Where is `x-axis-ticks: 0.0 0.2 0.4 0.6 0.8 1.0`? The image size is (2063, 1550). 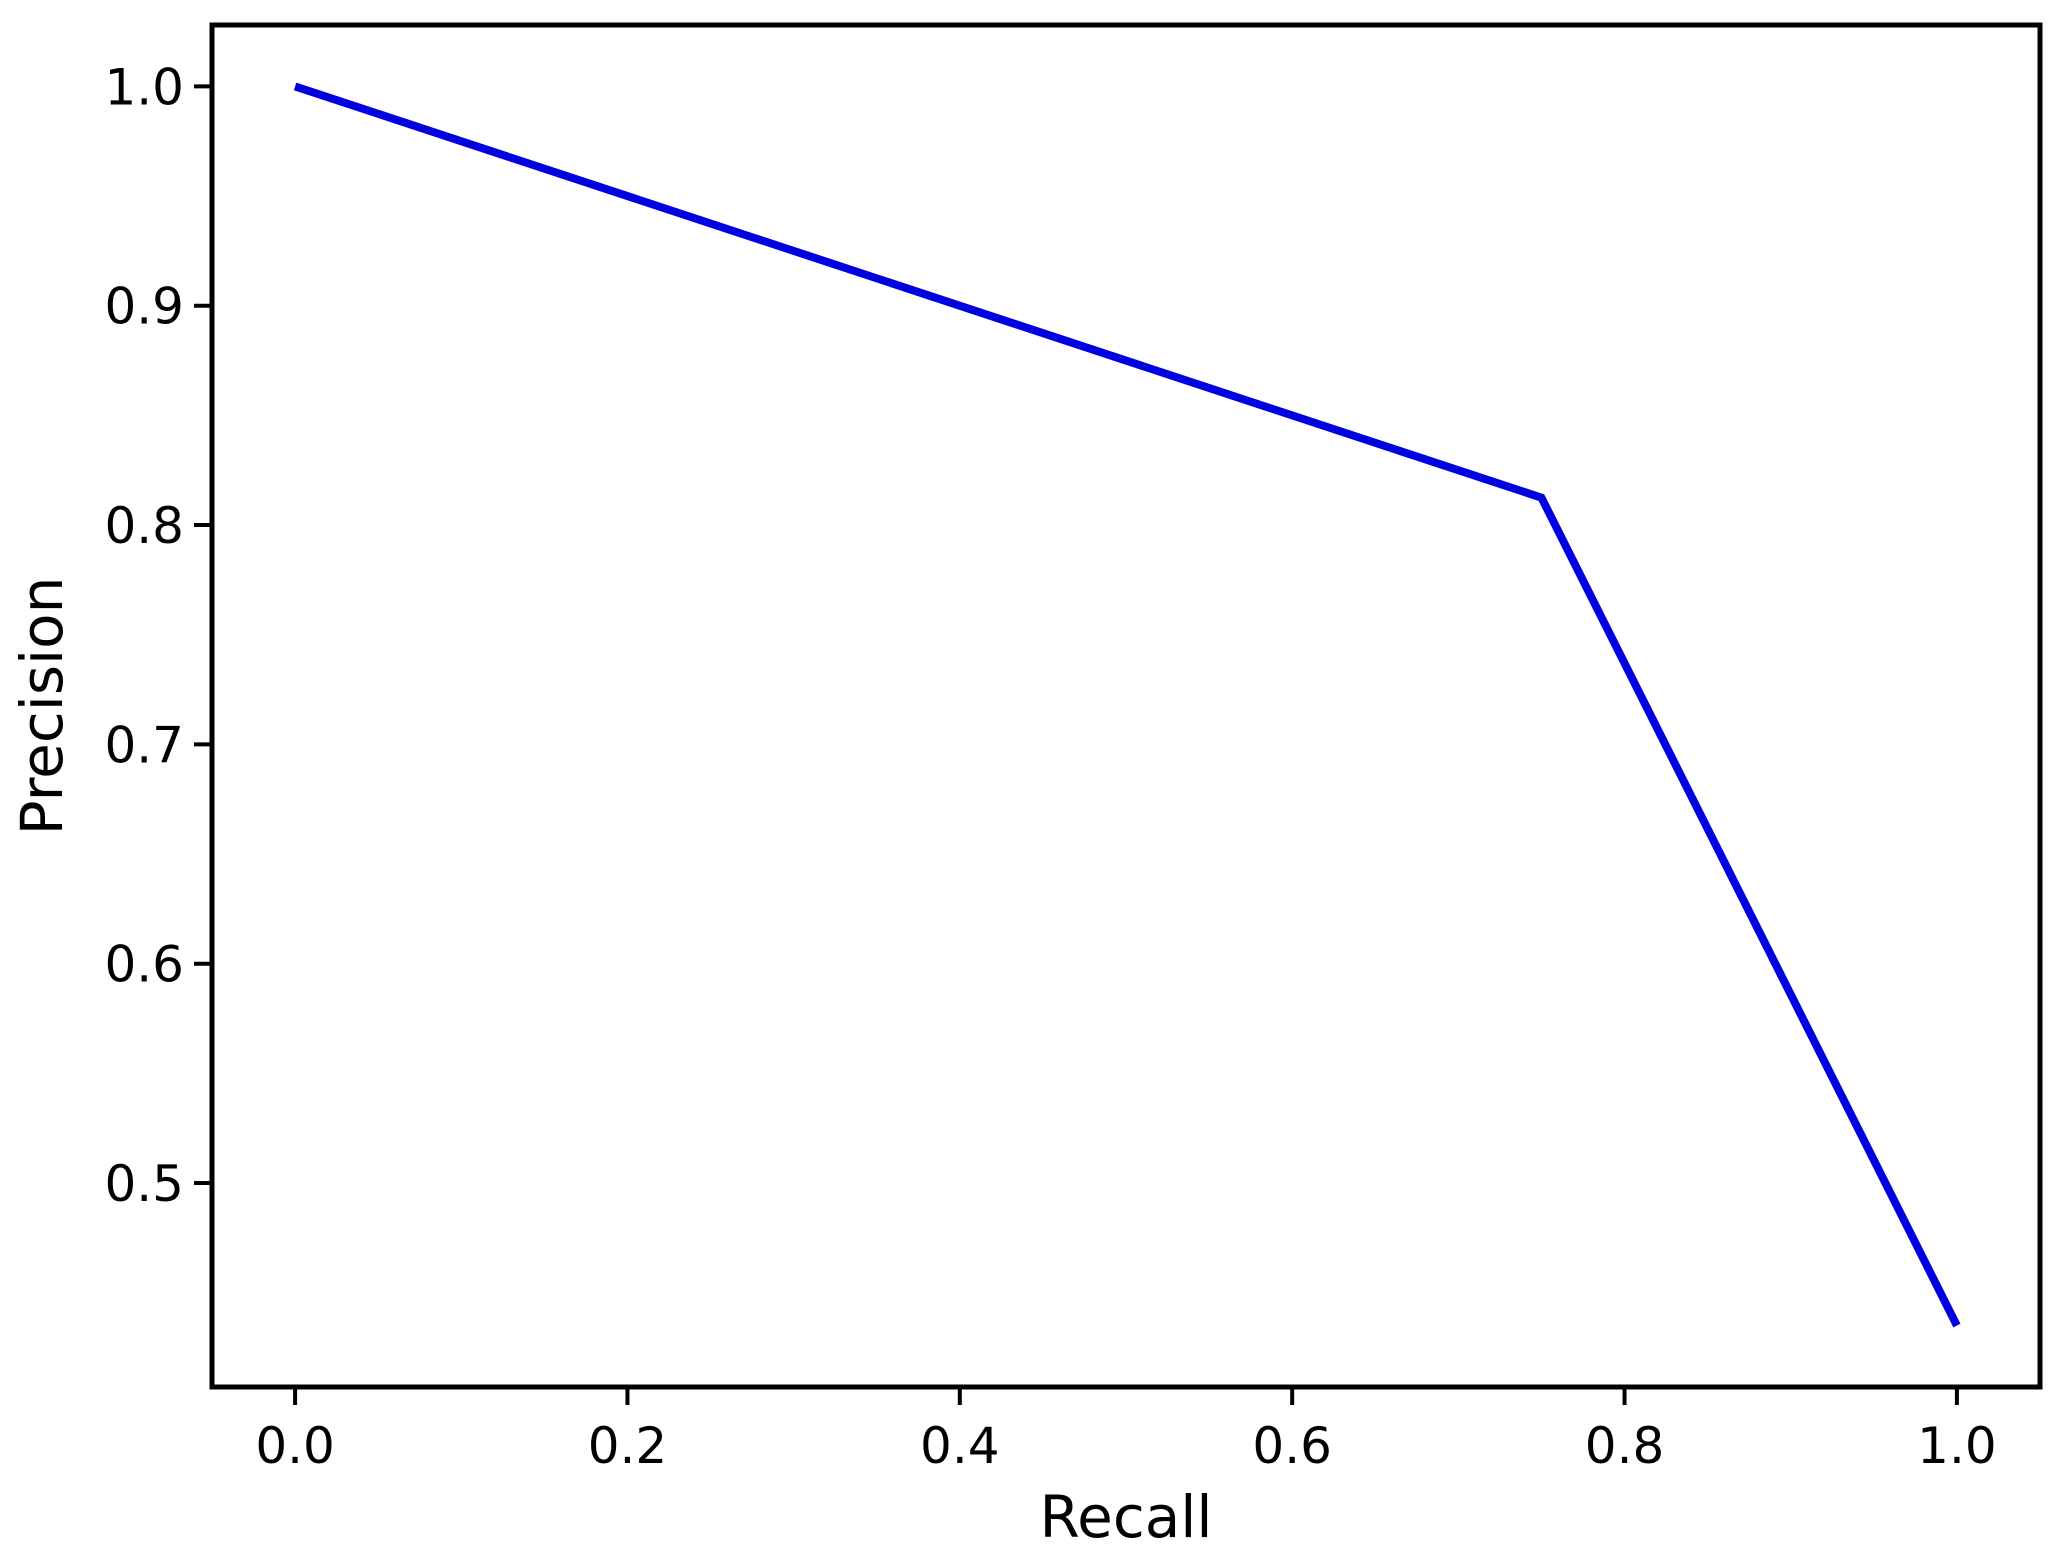
x-axis-ticks: 0.0 0.2 0.4 0.6 0.8 1.0 is located at coordinates (1126, 1431).